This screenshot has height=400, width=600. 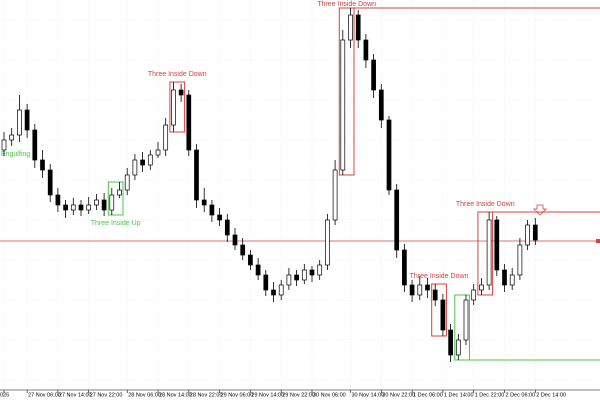 What do you see at coordinates (490, 395) in the screenshot?
I see `x-tick-label: 1 Dec 22:00` at bounding box center [490, 395].